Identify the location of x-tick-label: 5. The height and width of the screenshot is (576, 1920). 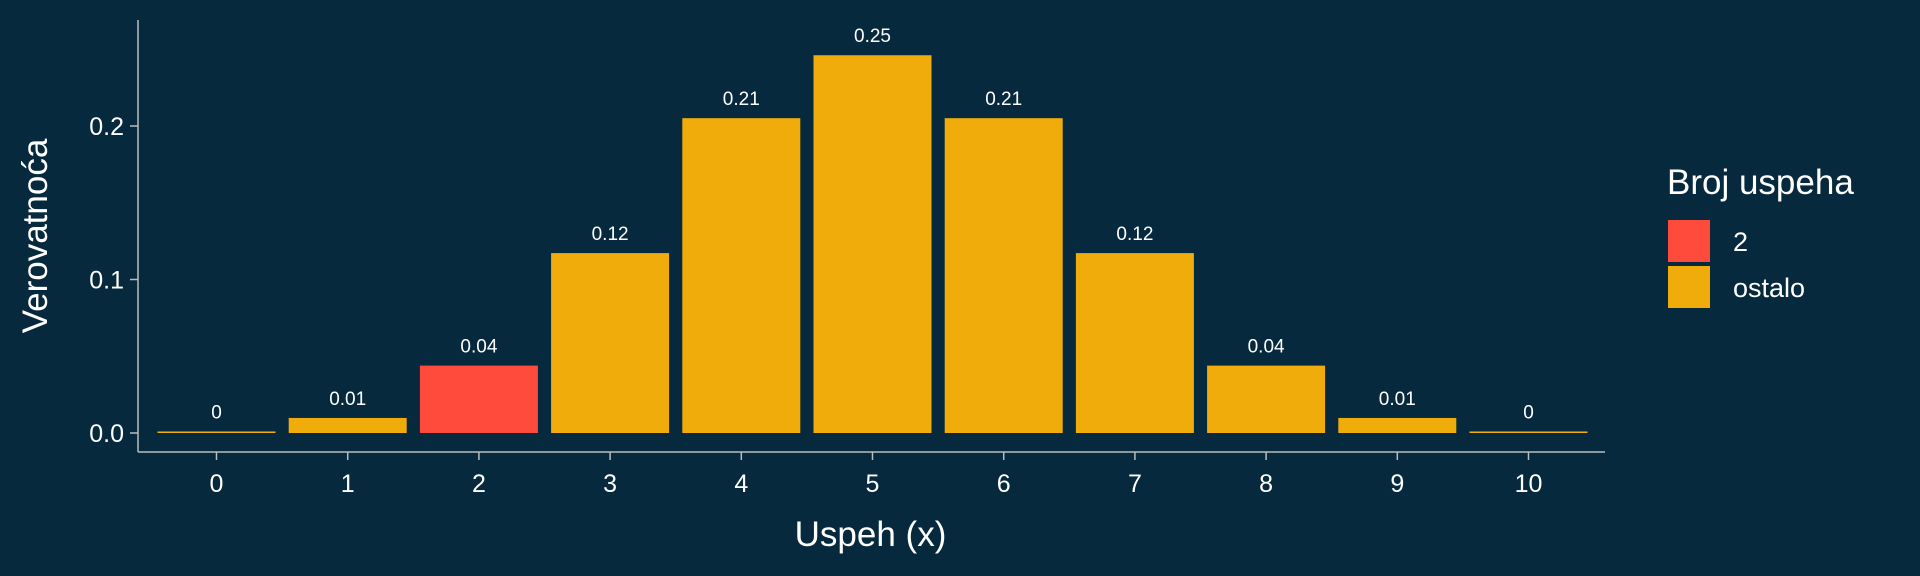
(873, 484).